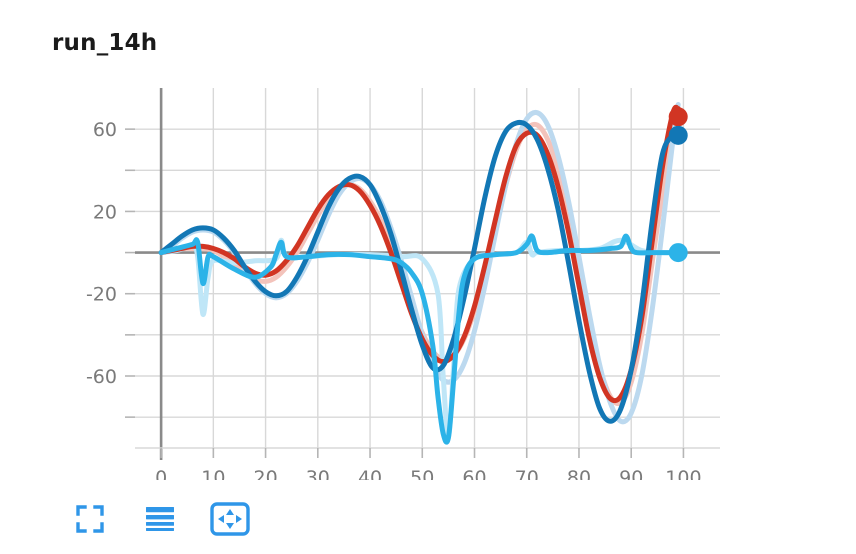 The height and width of the screenshot is (554, 856). What do you see at coordinates (161, 473) in the screenshot?
I see `x-tick-label: 0` at bounding box center [161, 473].